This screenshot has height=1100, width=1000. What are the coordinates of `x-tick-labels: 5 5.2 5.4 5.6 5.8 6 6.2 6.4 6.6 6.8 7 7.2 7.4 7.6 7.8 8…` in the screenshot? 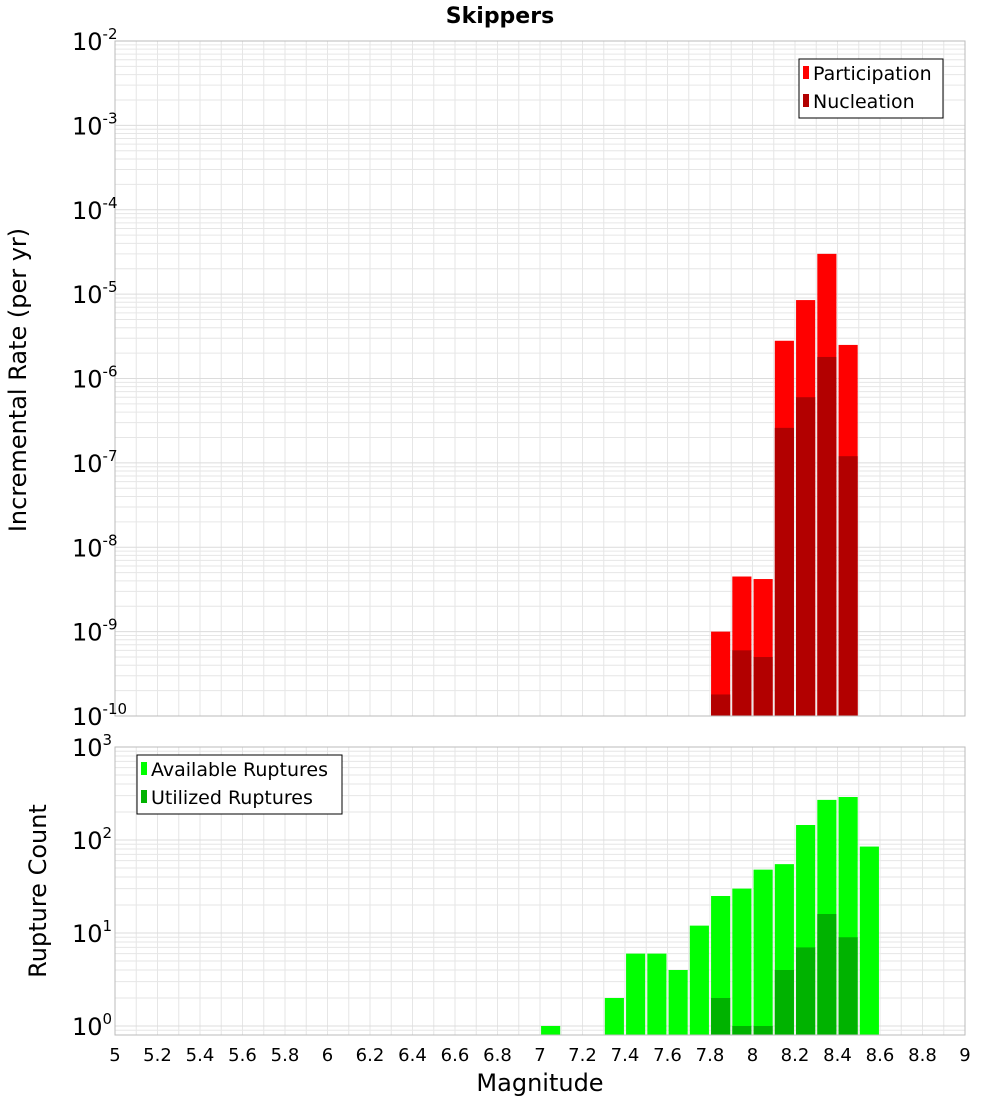 It's located at (539, 1055).